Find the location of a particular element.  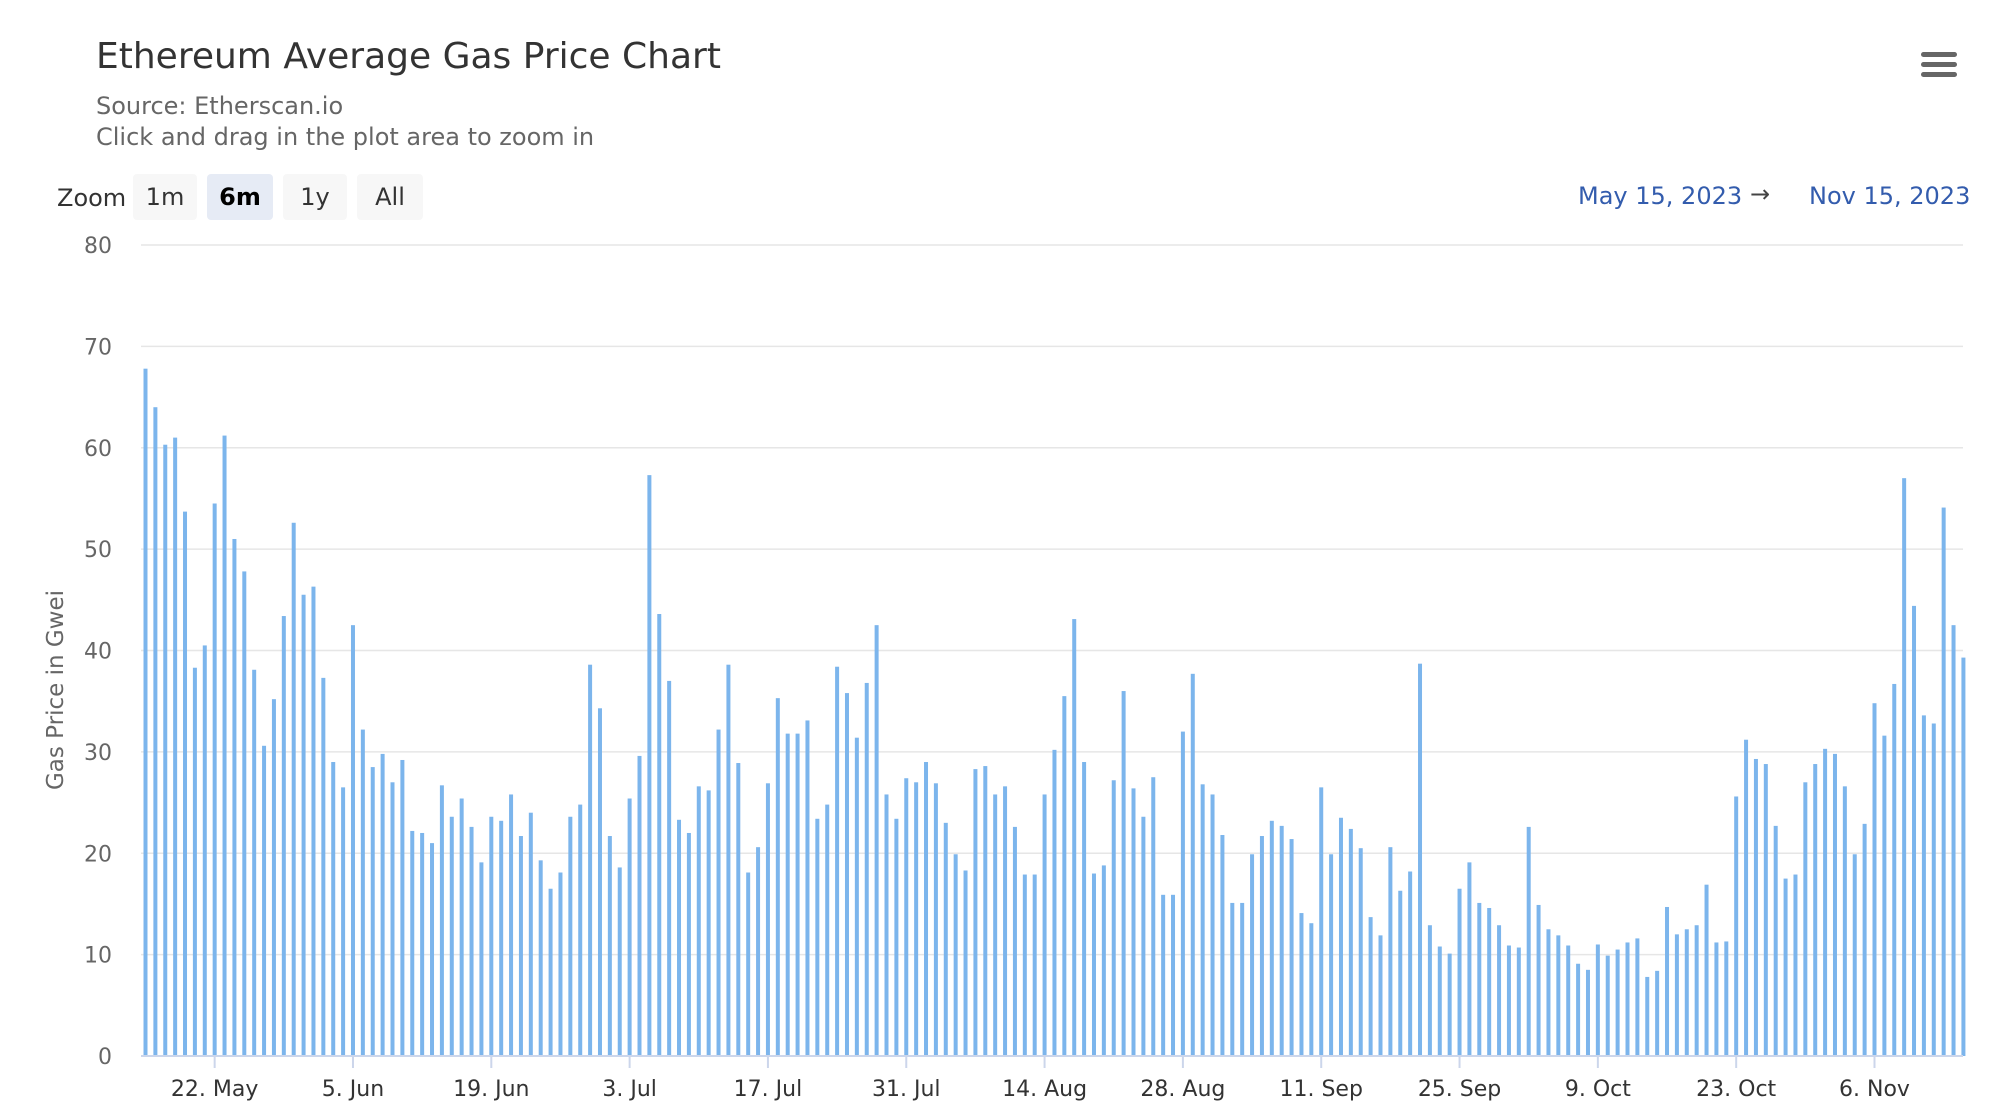

zoom-button-all: All is located at coordinates (390, 197).